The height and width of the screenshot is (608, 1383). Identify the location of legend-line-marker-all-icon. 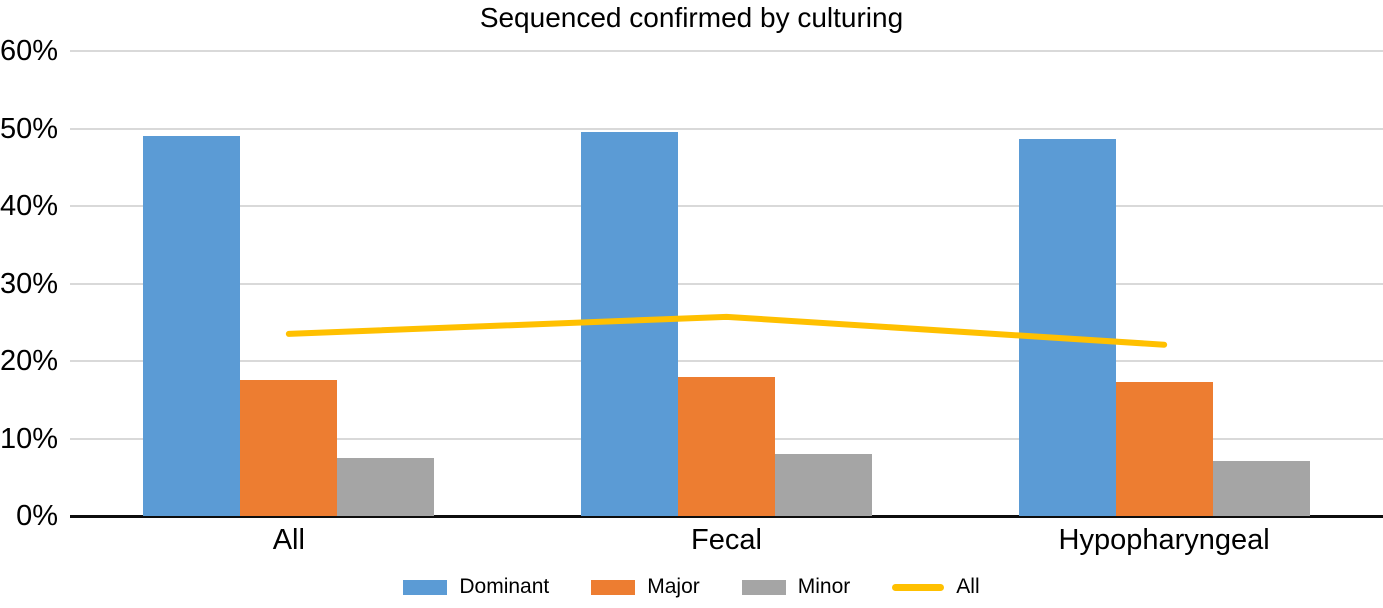
(918, 587).